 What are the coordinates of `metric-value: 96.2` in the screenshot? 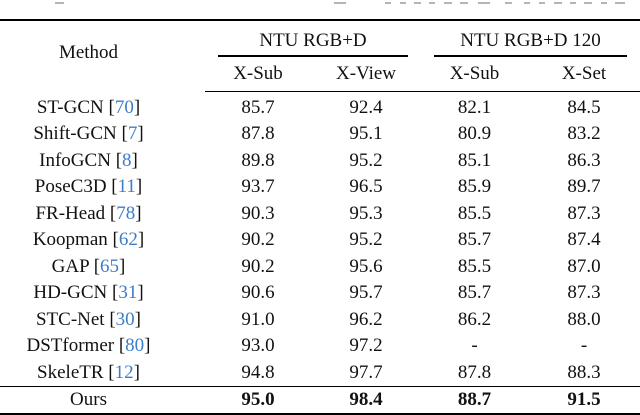 It's located at (366, 319).